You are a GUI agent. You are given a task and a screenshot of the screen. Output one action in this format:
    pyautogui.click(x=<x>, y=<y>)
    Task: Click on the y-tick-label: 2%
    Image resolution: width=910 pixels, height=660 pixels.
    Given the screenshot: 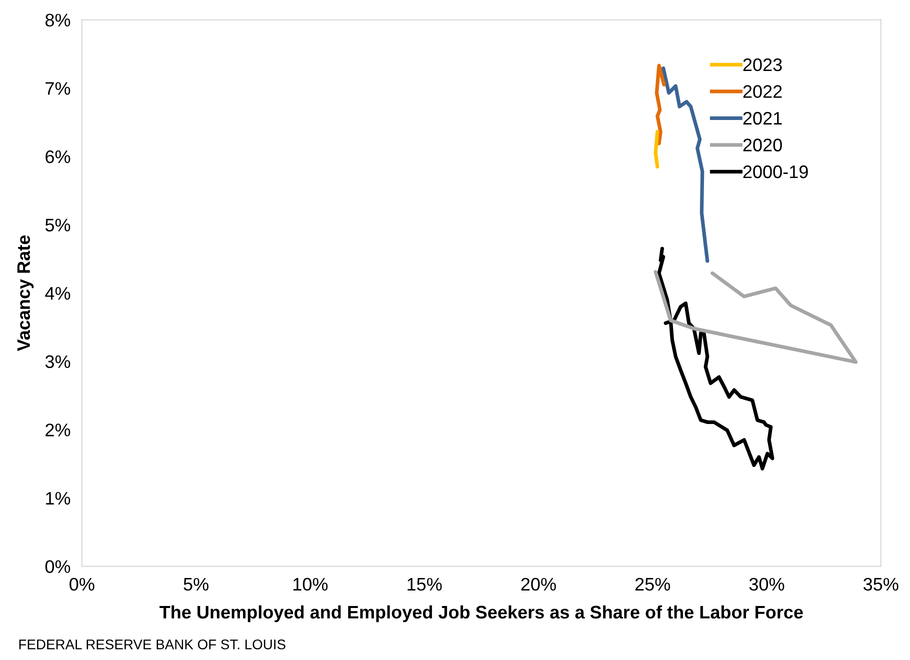 What is the action you would take?
    pyautogui.click(x=58, y=430)
    